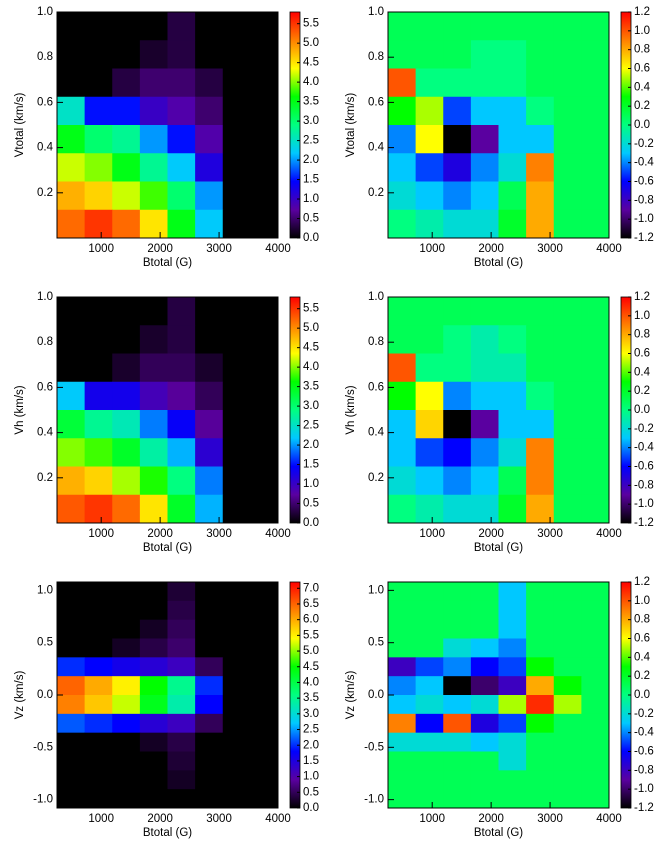  I want to click on y-tick-label: 0.5, so click(45, 643).